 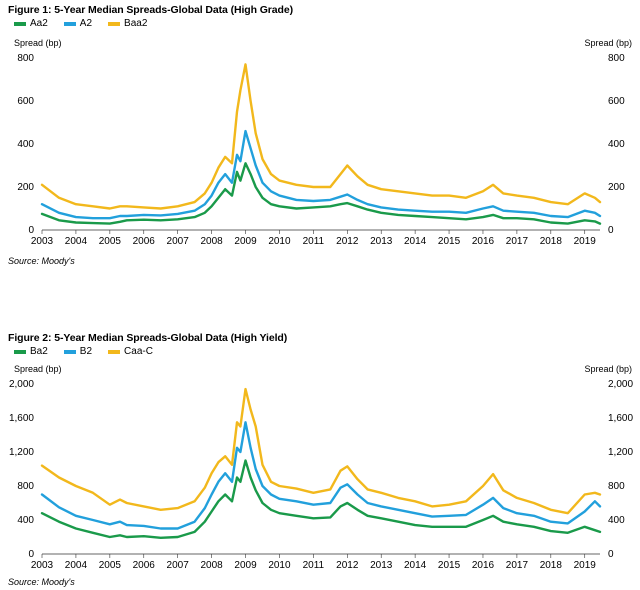 I want to click on legend-swatch-ba2, so click(x=20, y=351).